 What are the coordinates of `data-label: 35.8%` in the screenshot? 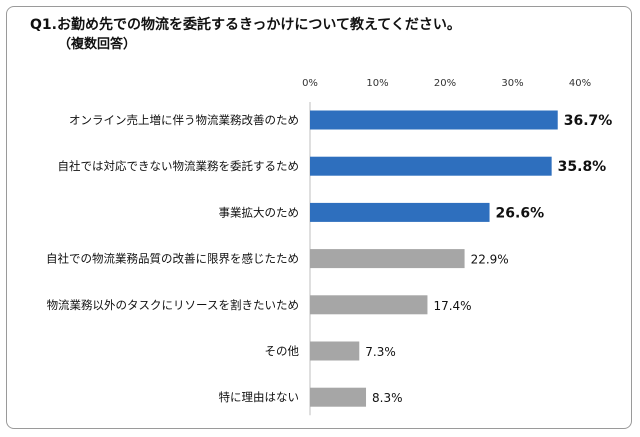 It's located at (582, 167).